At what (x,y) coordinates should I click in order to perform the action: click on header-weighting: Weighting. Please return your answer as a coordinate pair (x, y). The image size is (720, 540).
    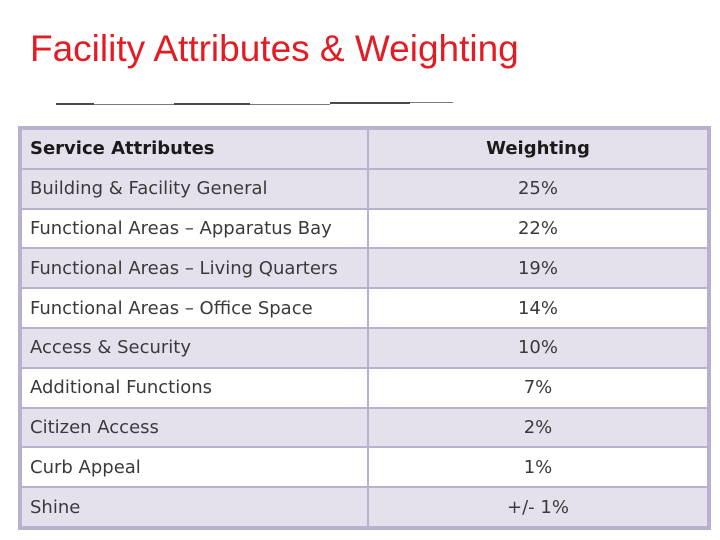
    Looking at the image, I should click on (538, 149).